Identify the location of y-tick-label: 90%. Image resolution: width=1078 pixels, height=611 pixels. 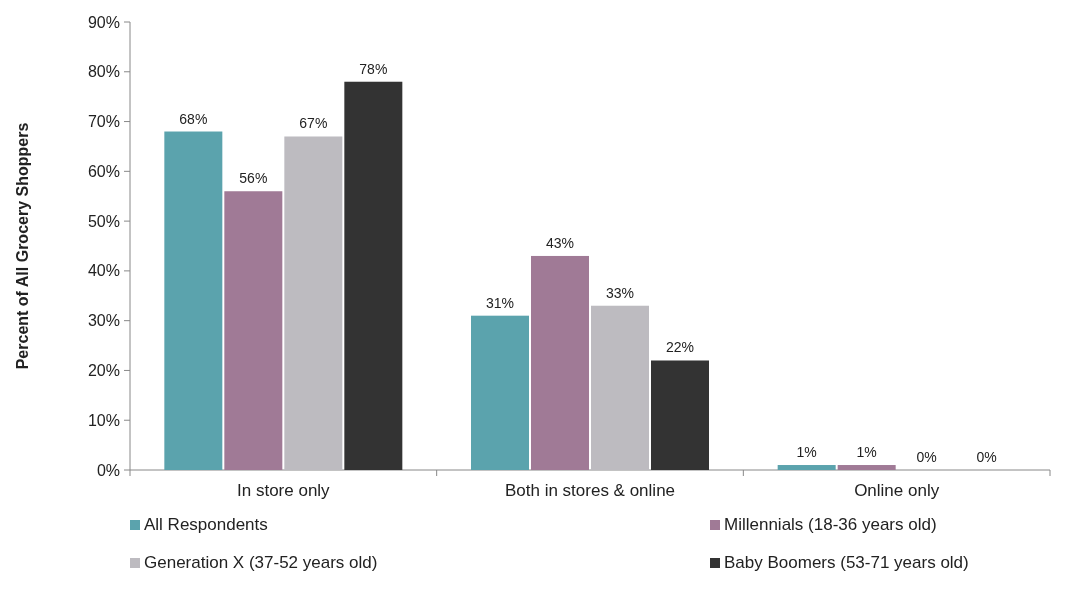
(103, 22).